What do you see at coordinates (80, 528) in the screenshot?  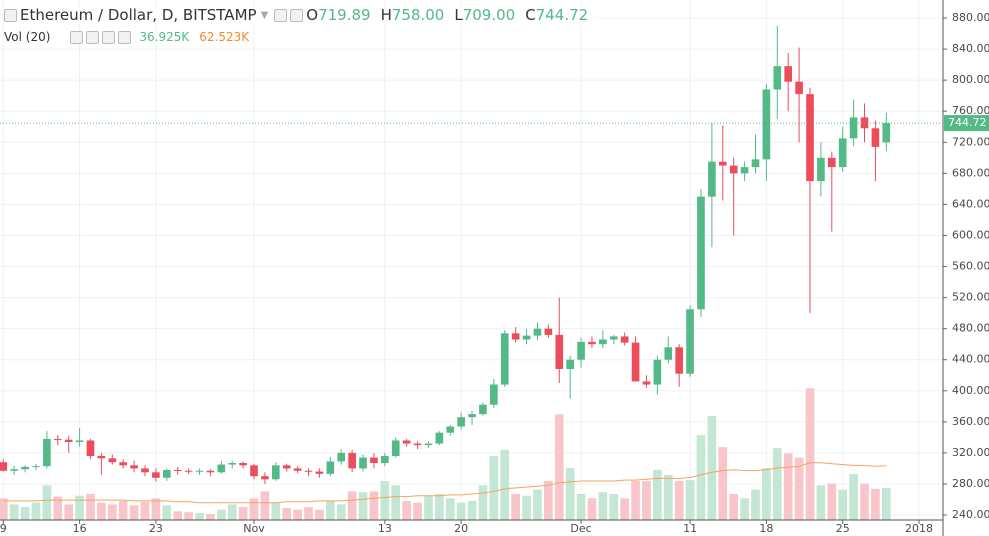 I see `x-tick-label: 16` at bounding box center [80, 528].